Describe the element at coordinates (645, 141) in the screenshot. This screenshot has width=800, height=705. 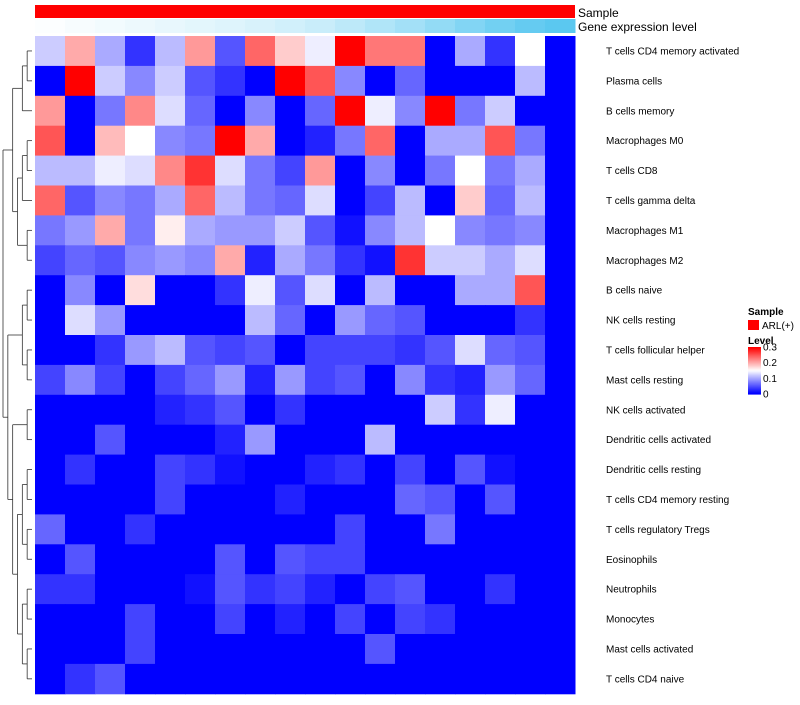
I see `row-label: Macrophages M0` at that location.